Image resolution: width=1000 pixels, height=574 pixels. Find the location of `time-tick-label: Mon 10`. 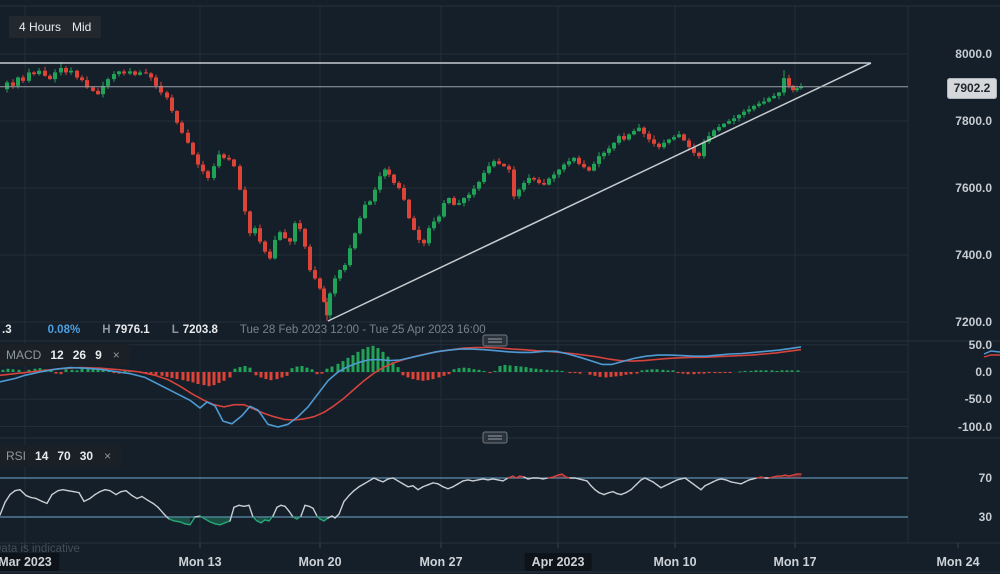

time-tick-label: Mon 10 is located at coordinates (675, 562).